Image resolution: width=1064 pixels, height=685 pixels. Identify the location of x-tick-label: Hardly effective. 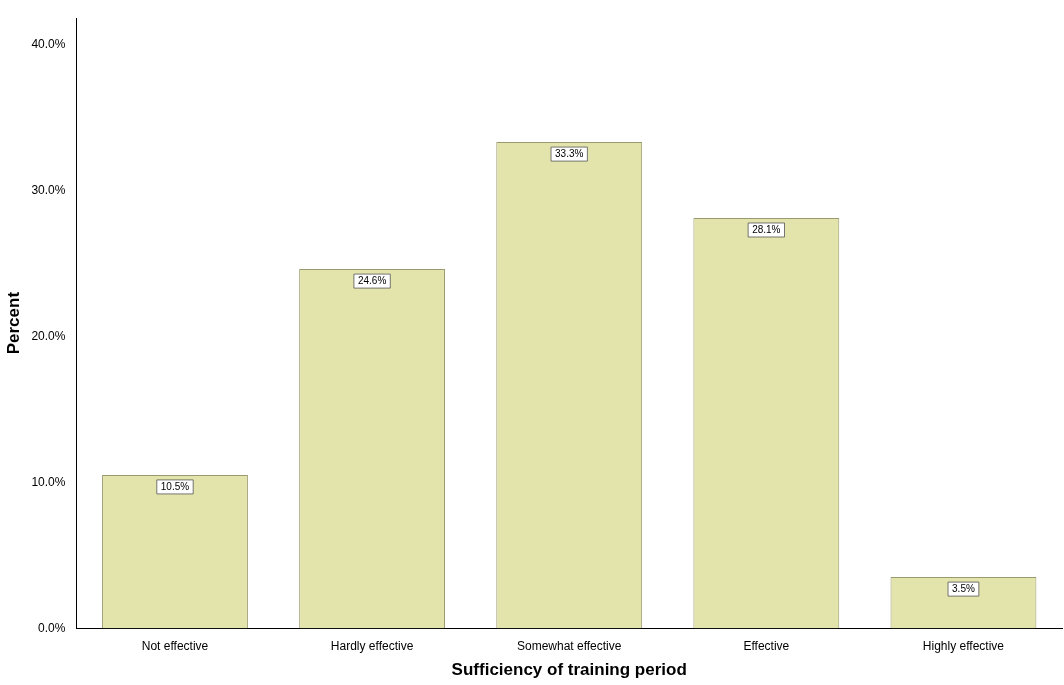
(372, 645).